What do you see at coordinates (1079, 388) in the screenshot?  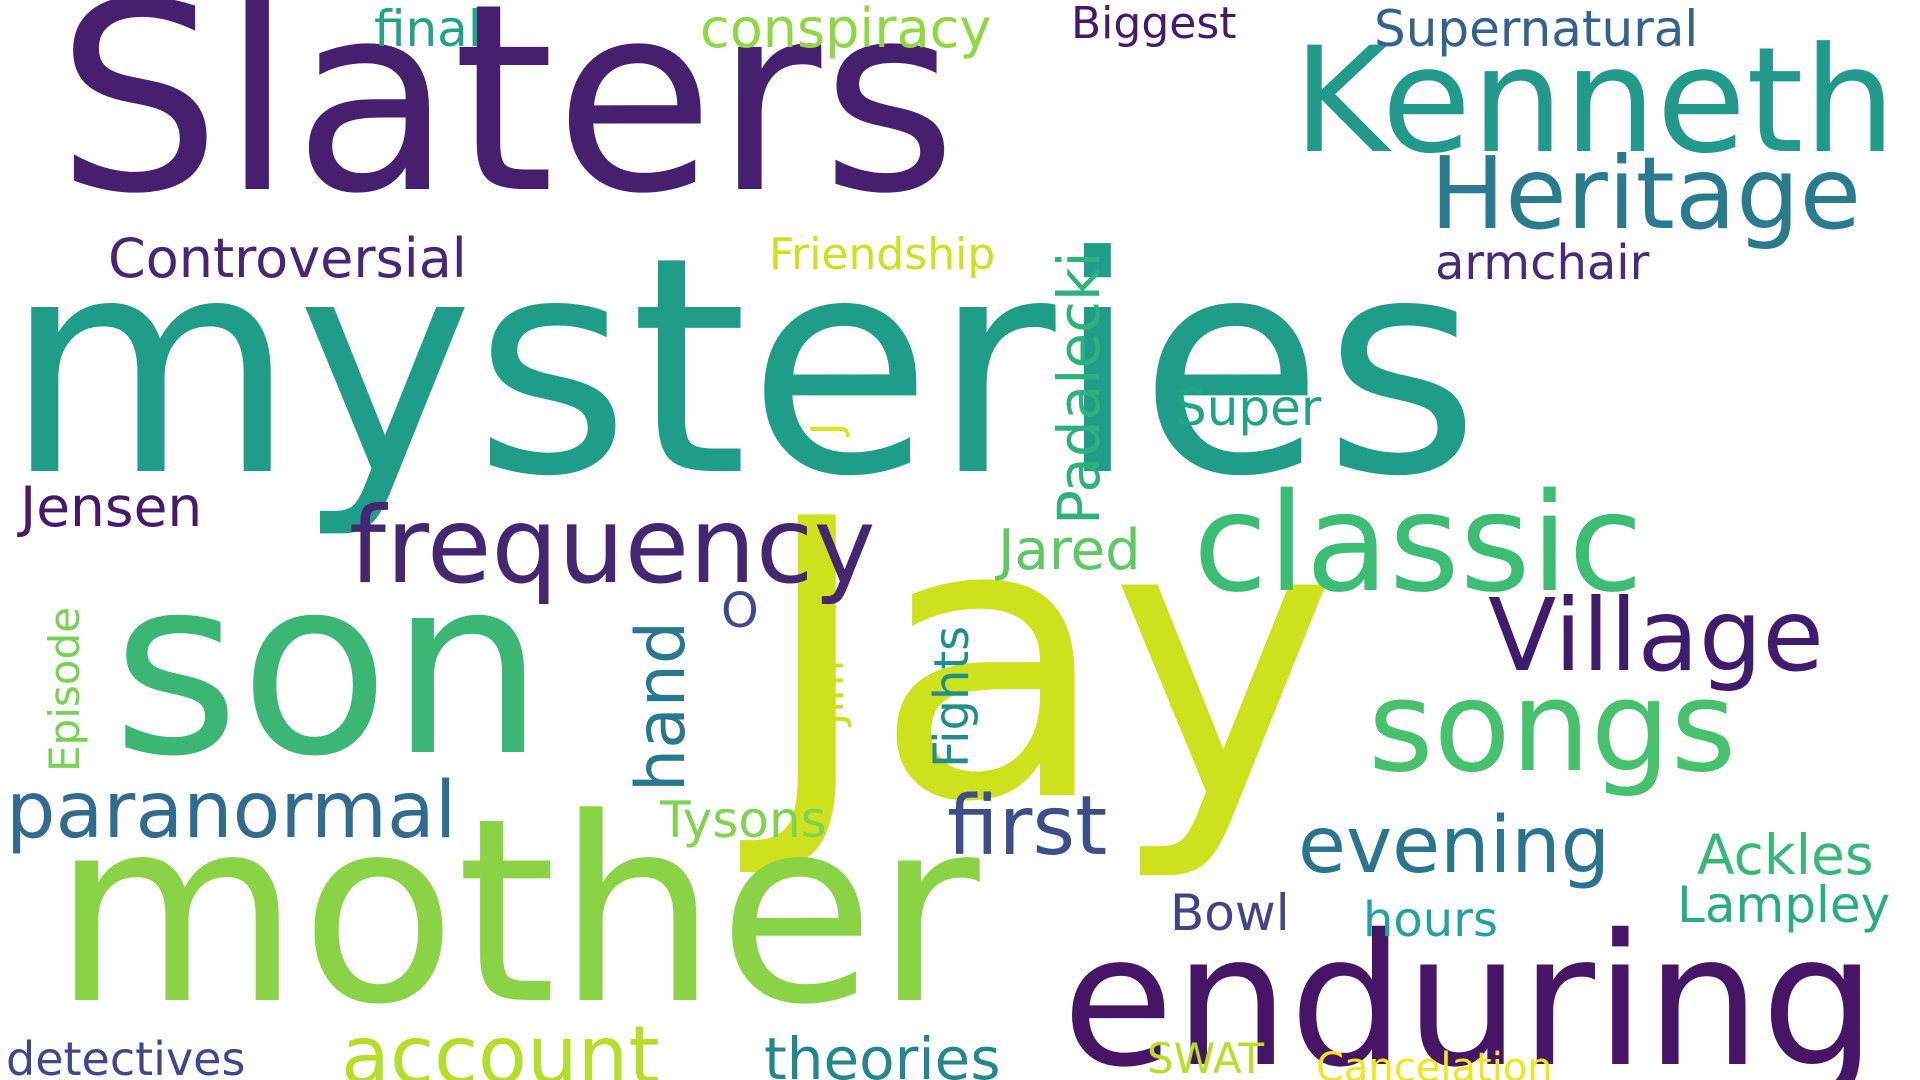 I see `word-padalecki: Padalecki` at bounding box center [1079, 388].